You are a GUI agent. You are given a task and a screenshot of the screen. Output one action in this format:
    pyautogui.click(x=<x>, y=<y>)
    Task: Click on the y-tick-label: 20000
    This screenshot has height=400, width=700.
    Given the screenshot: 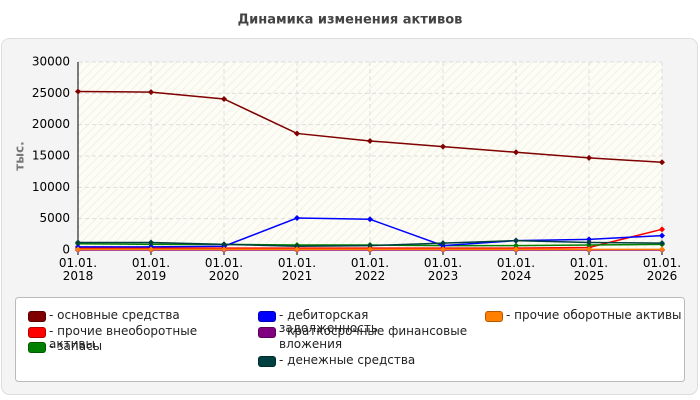 What is the action you would take?
    pyautogui.click(x=51, y=124)
    